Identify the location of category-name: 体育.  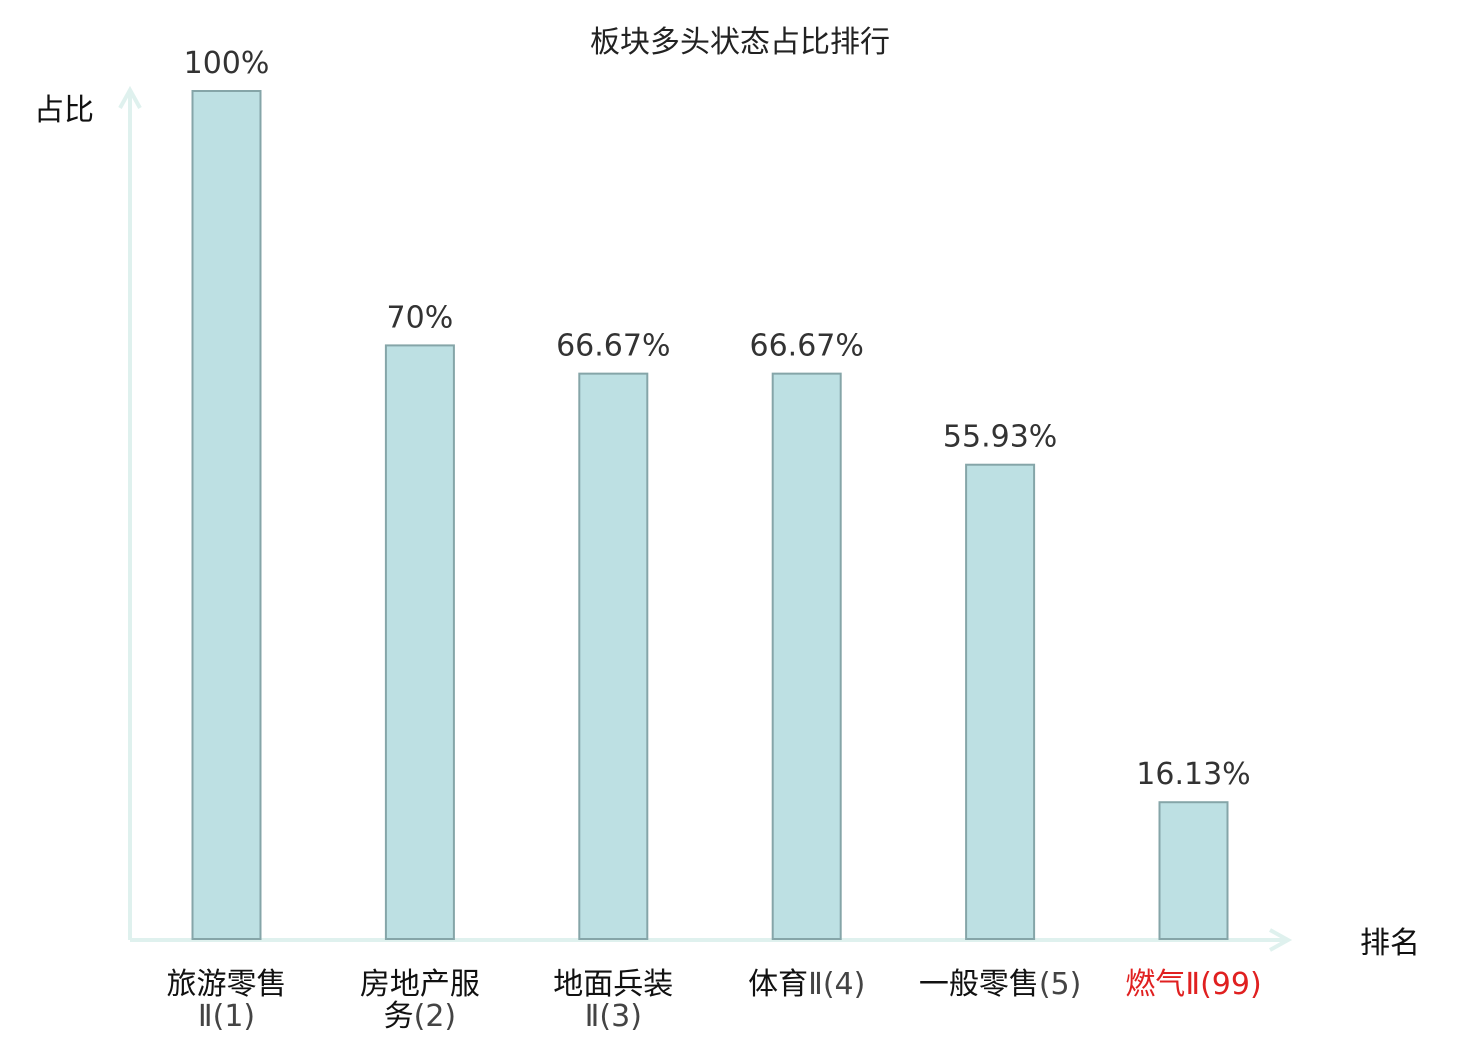
(778, 984).